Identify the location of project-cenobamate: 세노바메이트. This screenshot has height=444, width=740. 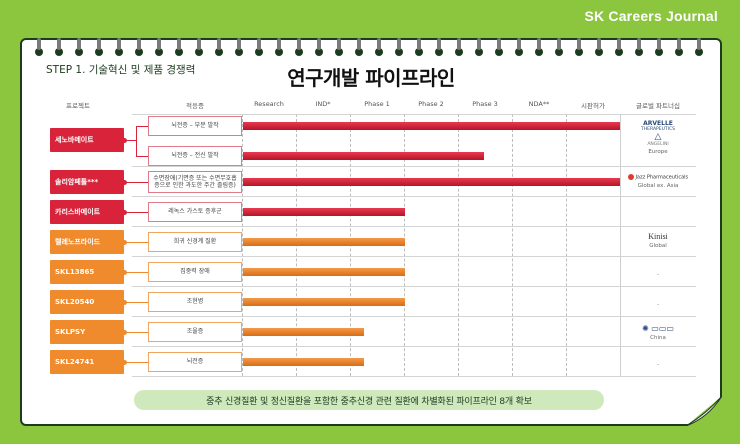
(87, 140).